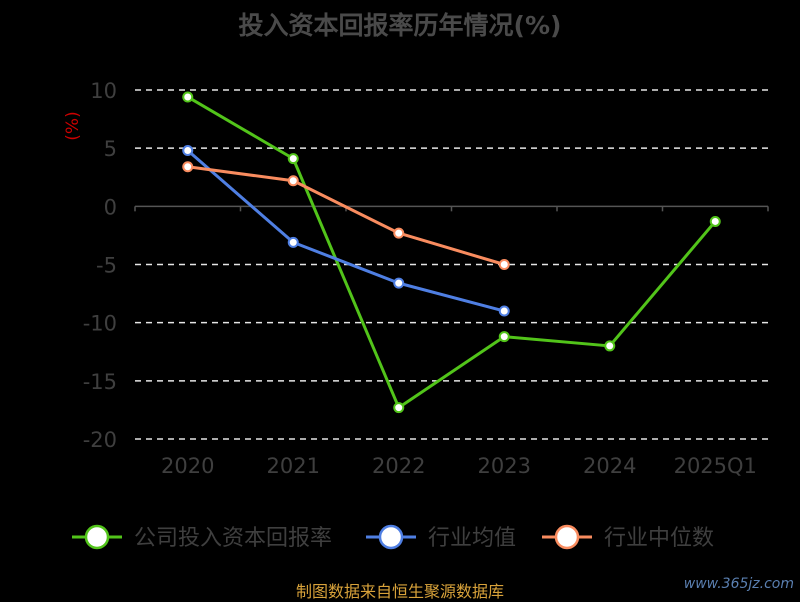  What do you see at coordinates (659, 538) in the screenshot?
I see `legend-label: 行业中位数` at bounding box center [659, 538].